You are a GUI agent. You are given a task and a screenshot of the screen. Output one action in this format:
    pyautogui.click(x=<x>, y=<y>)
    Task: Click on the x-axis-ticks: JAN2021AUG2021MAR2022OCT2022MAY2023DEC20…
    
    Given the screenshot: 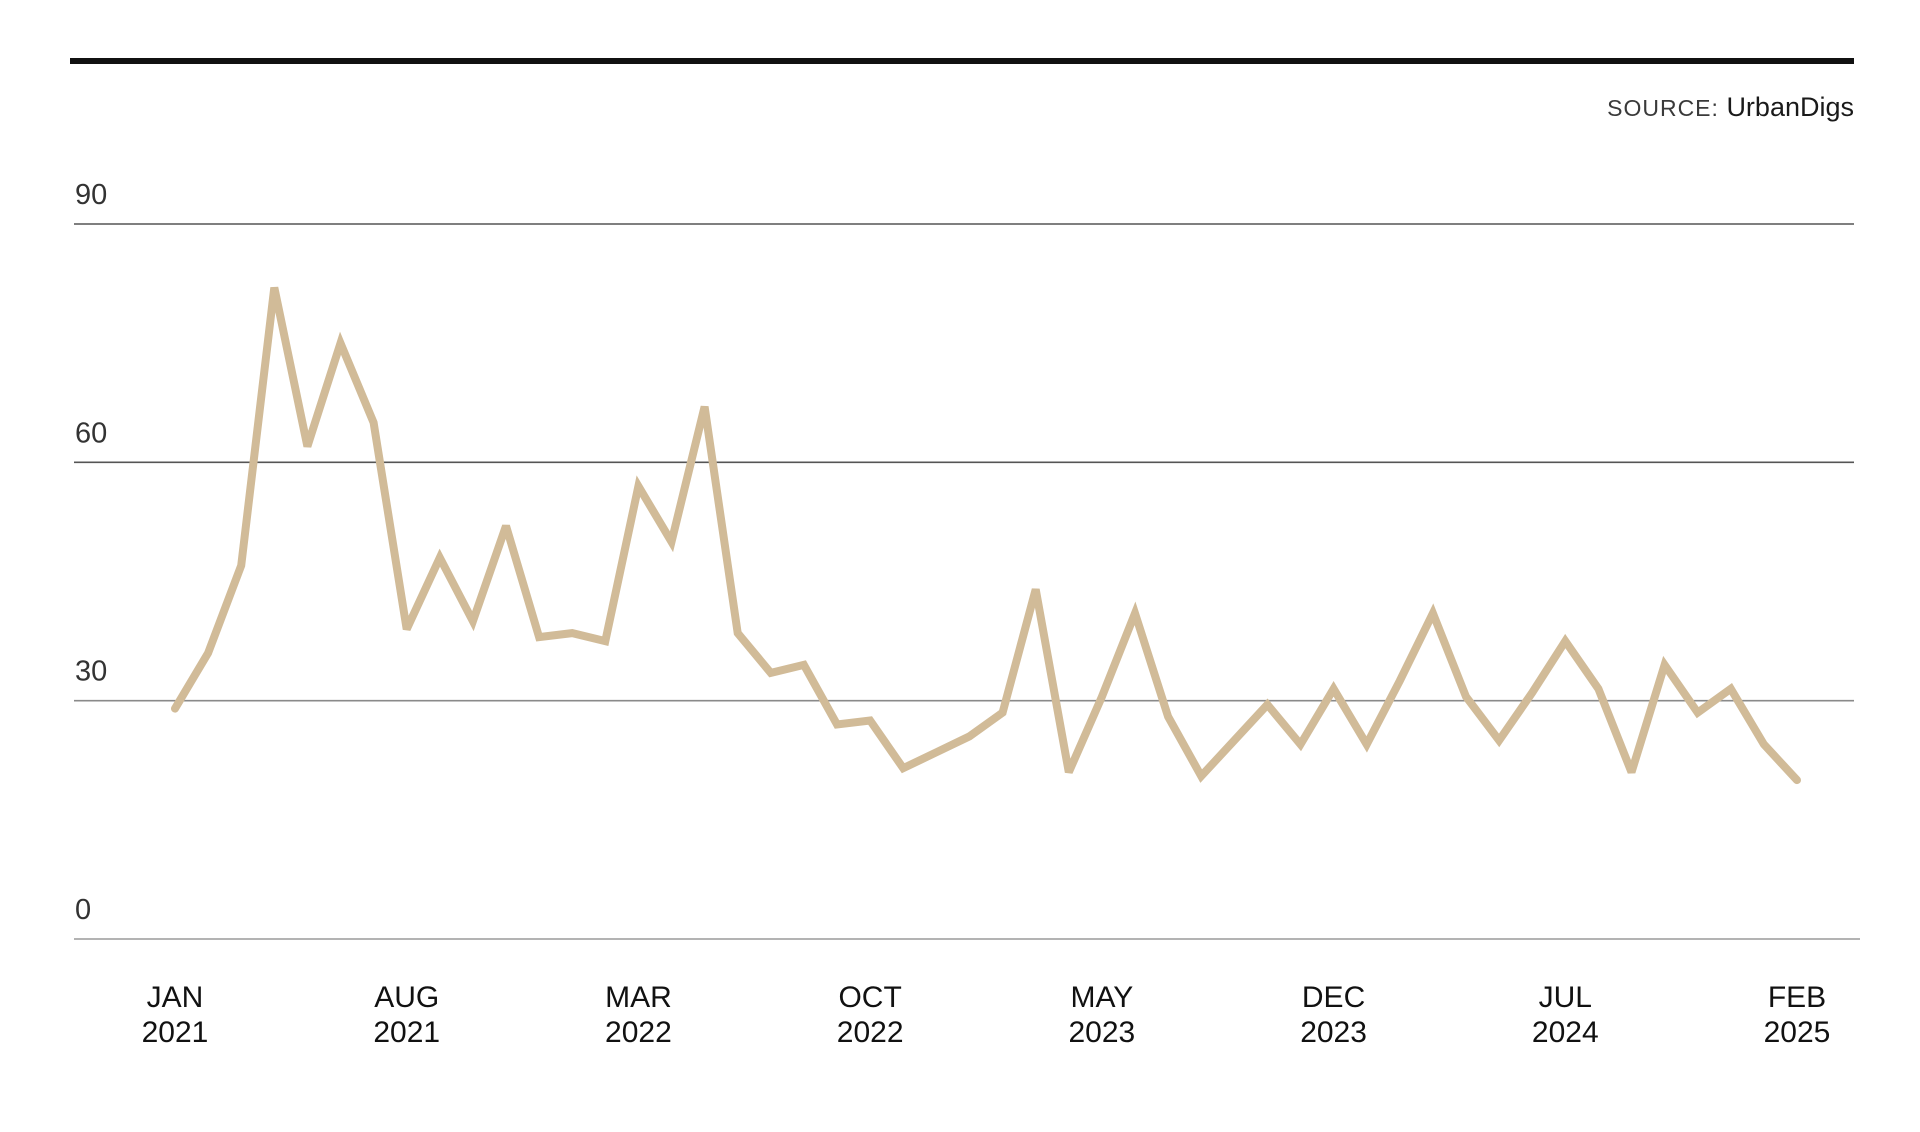 What is the action you would take?
    pyautogui.click(x=986, y=1015)
    